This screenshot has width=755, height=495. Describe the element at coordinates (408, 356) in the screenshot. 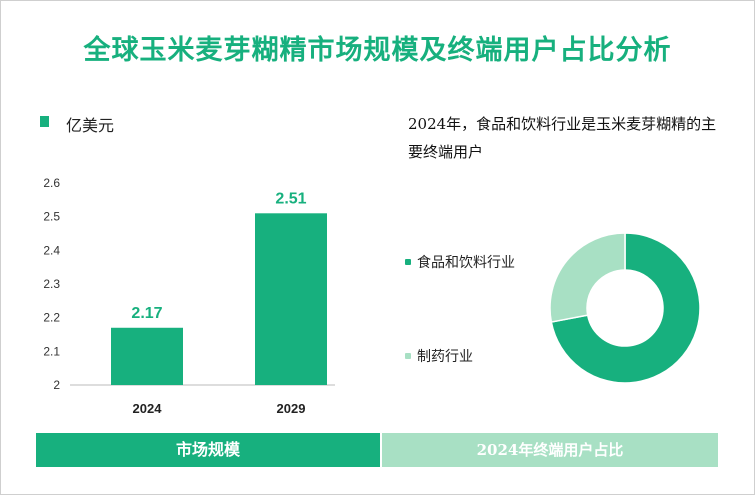

I see `legend-dot-pharma` at that location.